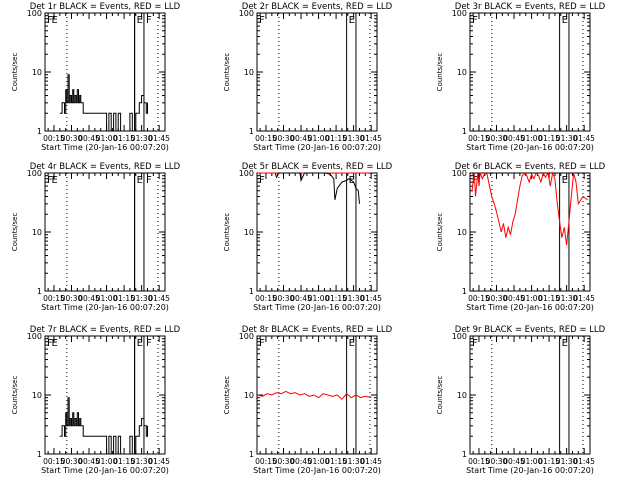 Image resolution: width=640 pixels, height=480 pixels. I want to click on panel-title: Det 8r BLACK = Events, RED = LLD, so click(317, 330).